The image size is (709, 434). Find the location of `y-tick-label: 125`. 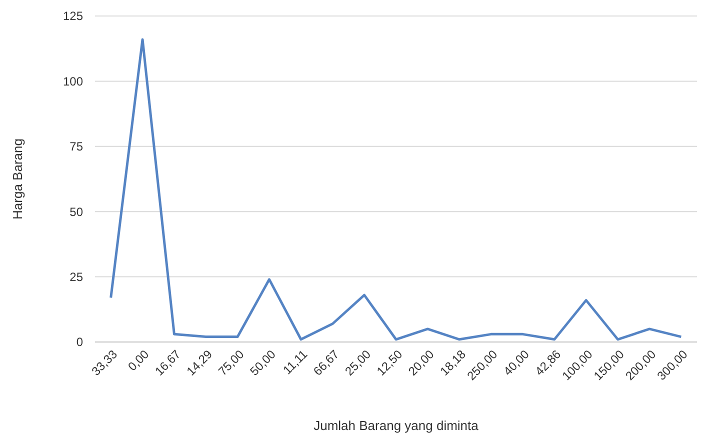

y-tick-label: 125 is located at coordinates (73, 16).